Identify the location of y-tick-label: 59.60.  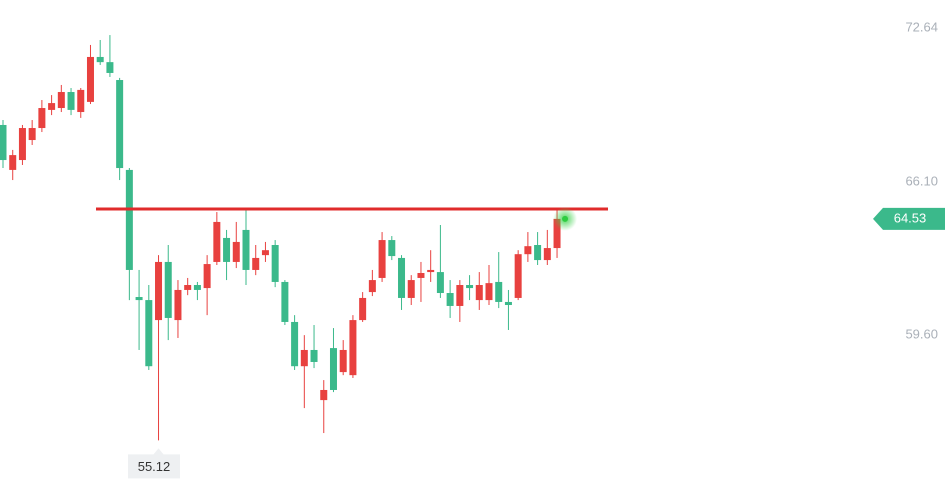
(921, 333).